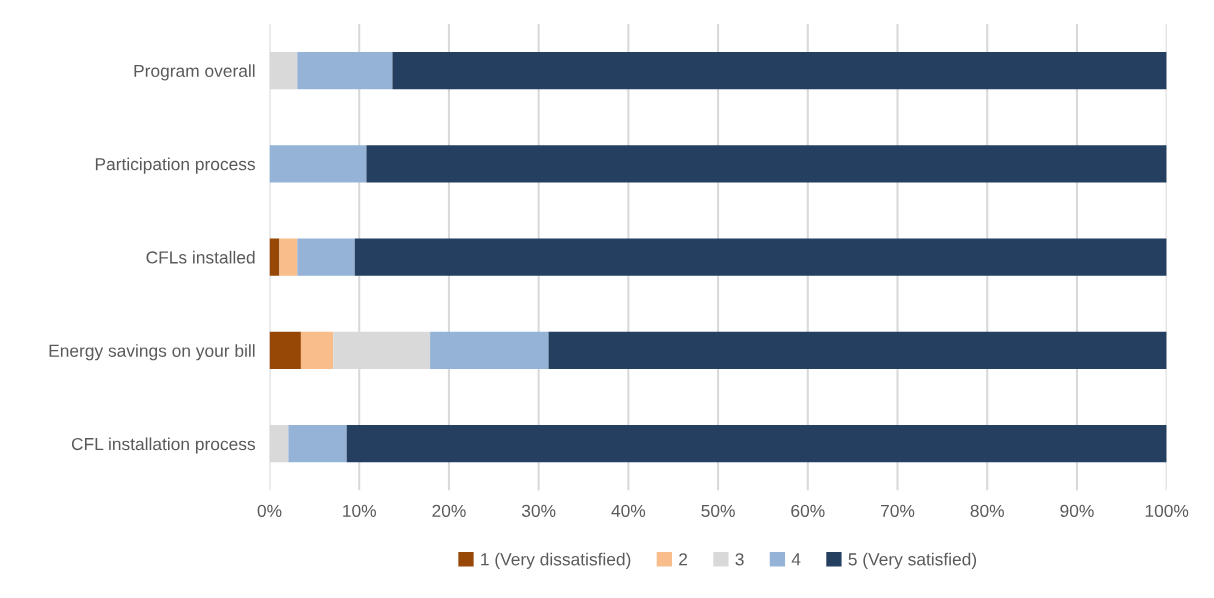 Image resolution: width=1214 pixels, height=598 pixels. I want to click on y-tick-label: Participation process, so click(175, 165).